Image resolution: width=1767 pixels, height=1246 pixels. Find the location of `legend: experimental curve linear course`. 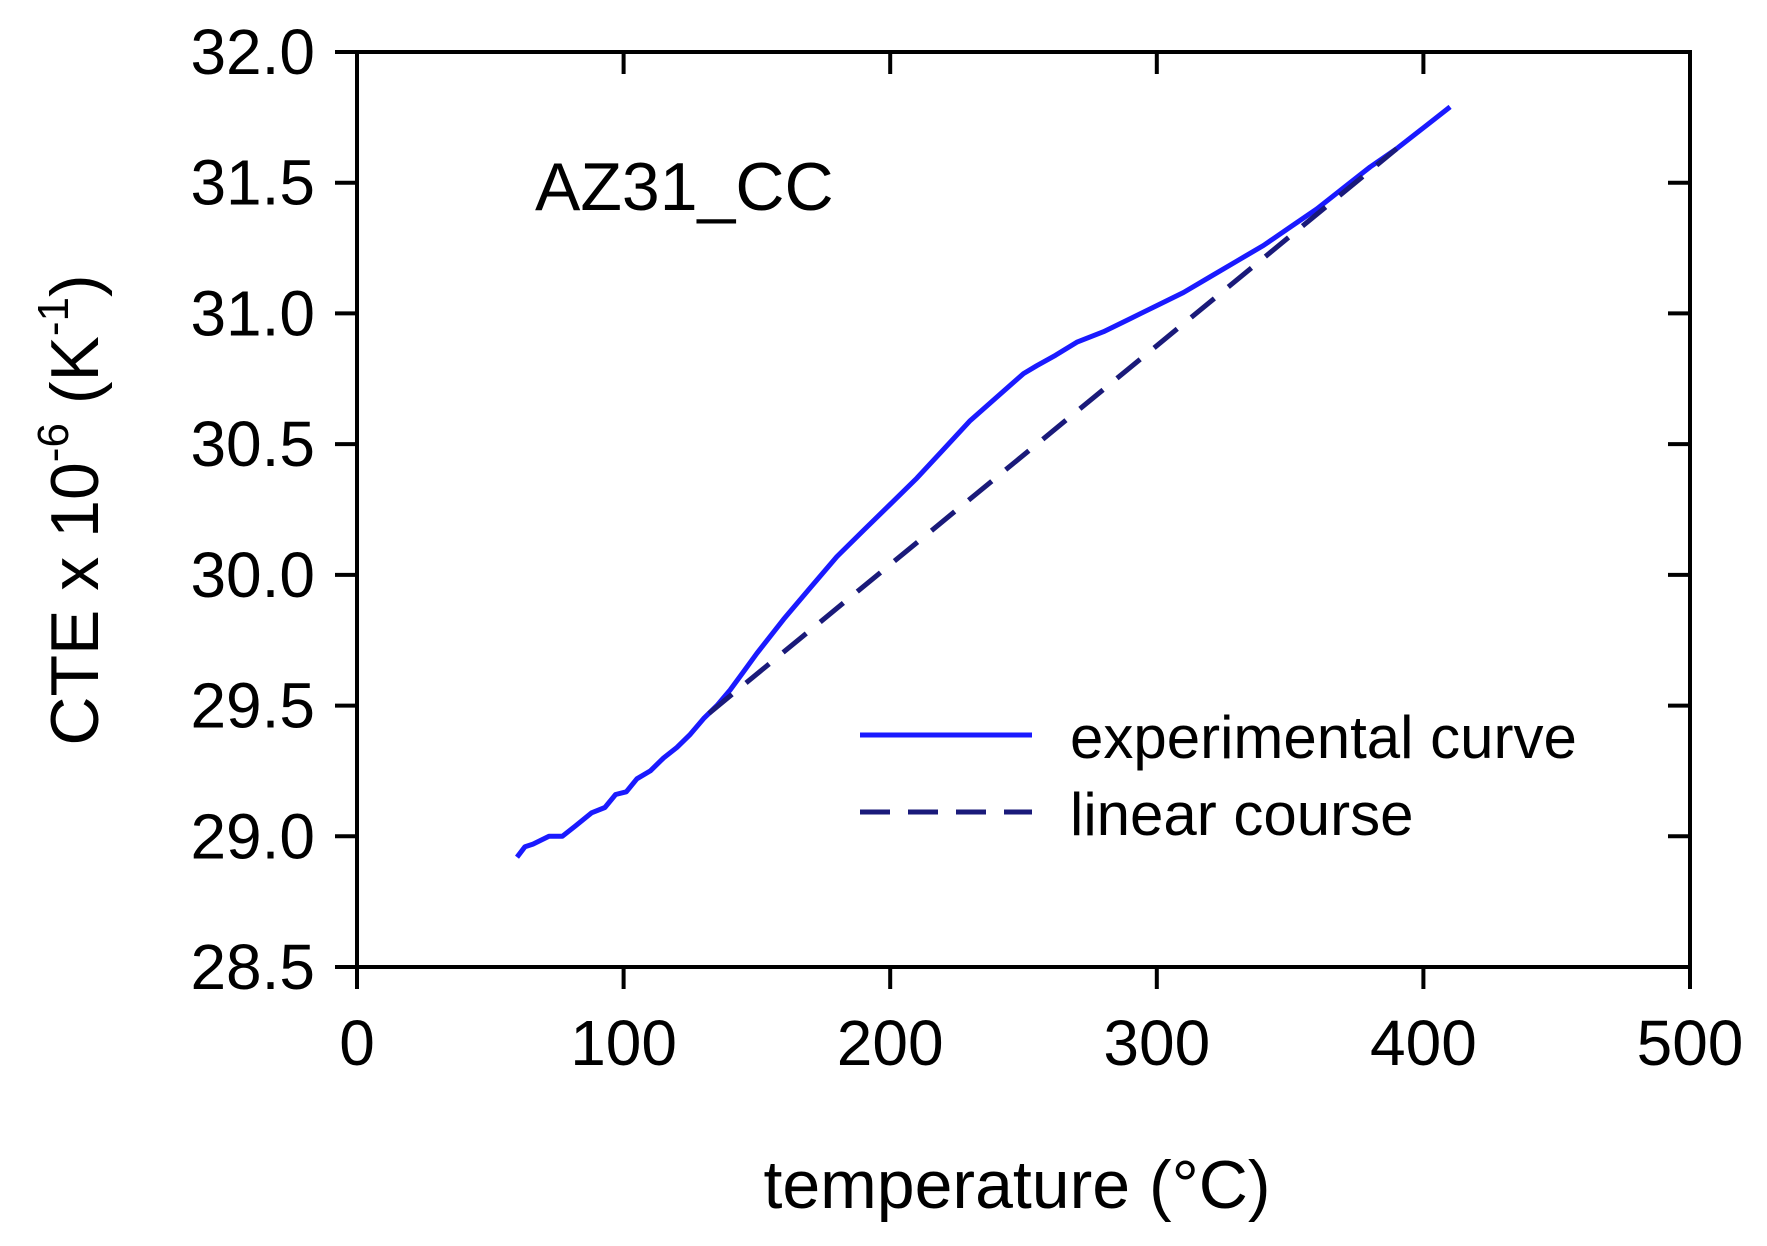

legend: experimental curve linear course is located at coordinates (1218, 776).